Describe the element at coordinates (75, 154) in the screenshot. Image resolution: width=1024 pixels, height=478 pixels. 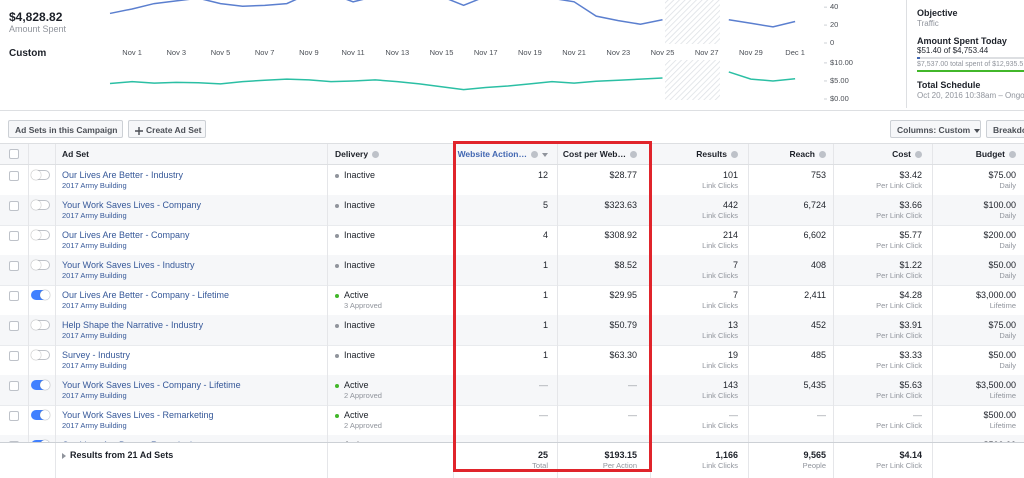
I see `column-header: Ad Set` at that location.